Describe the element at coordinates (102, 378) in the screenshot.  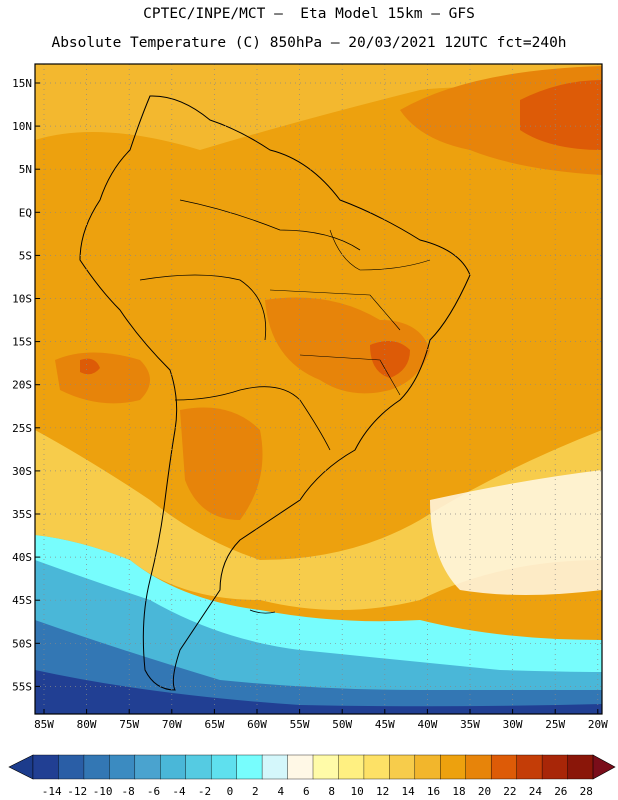
I see `pacific-warm-core` at that location.